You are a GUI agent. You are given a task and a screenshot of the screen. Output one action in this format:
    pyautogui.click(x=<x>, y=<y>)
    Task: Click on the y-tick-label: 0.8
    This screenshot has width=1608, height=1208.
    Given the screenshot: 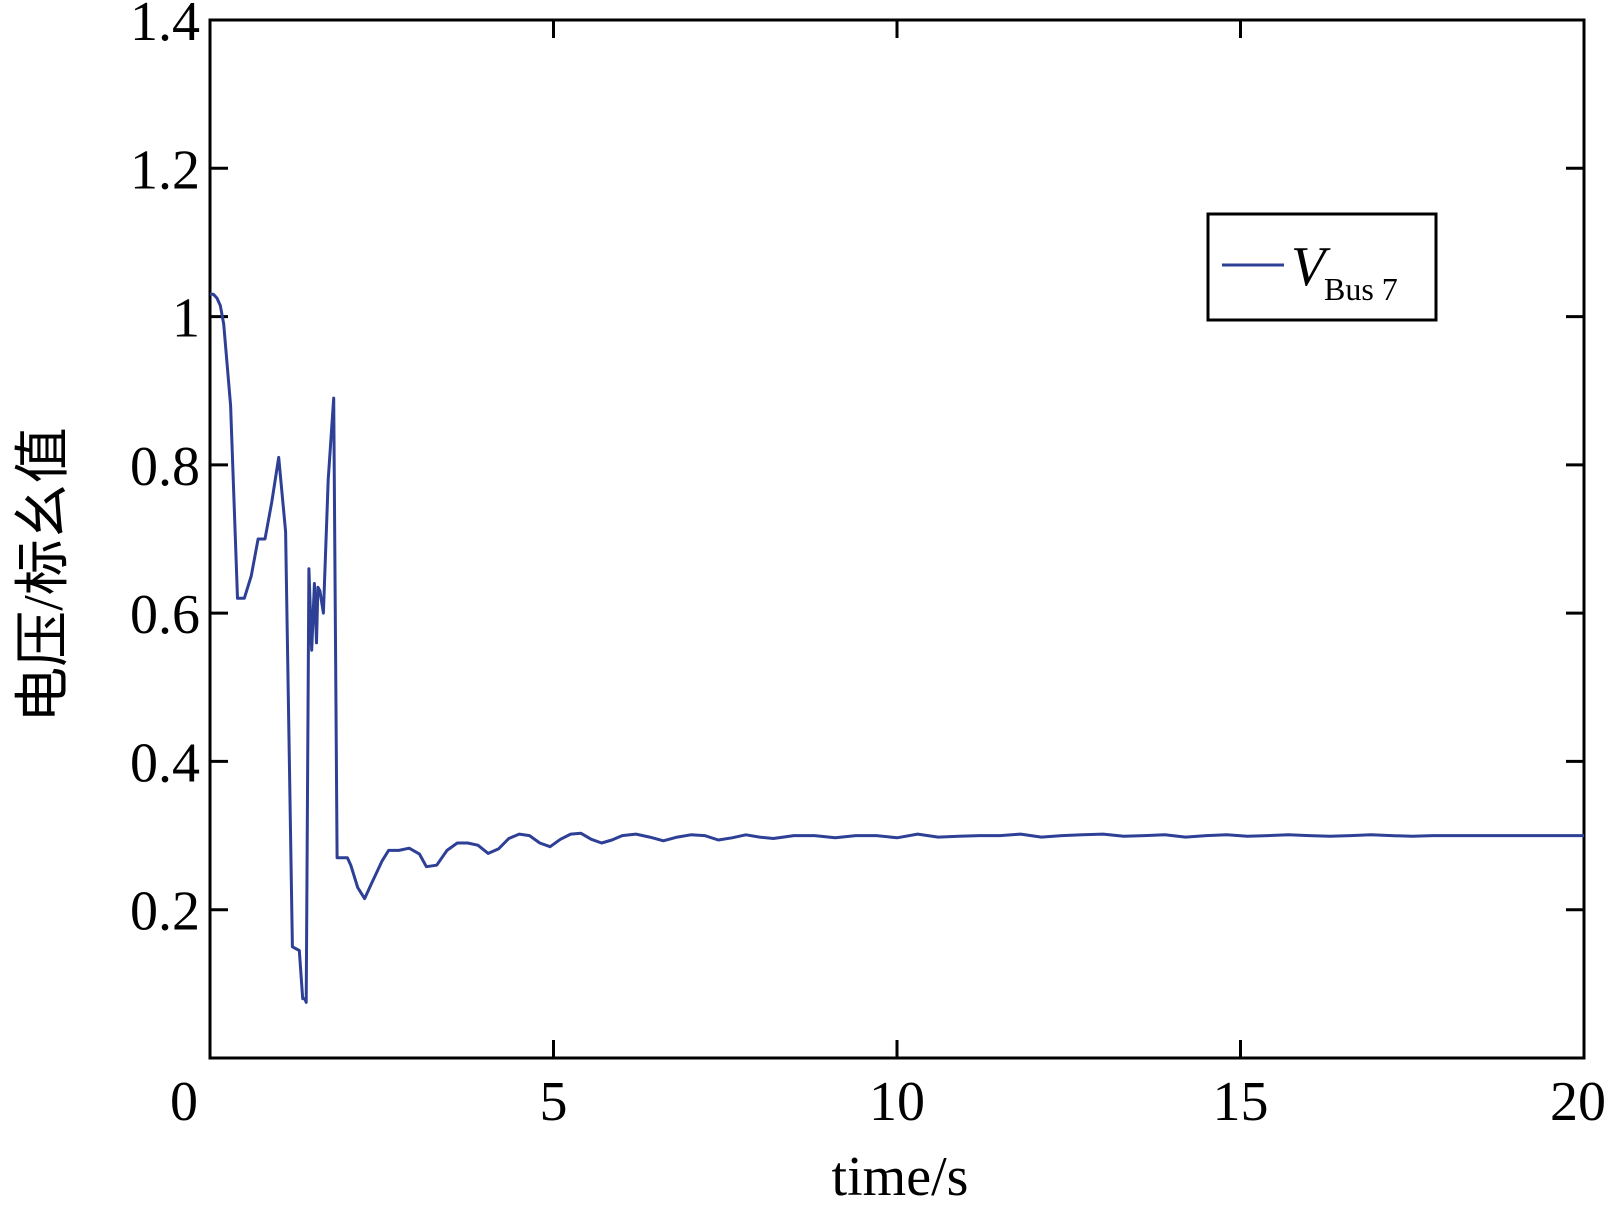 What is the action you would take?
    pyautogui.click(x=165, y=467)
    